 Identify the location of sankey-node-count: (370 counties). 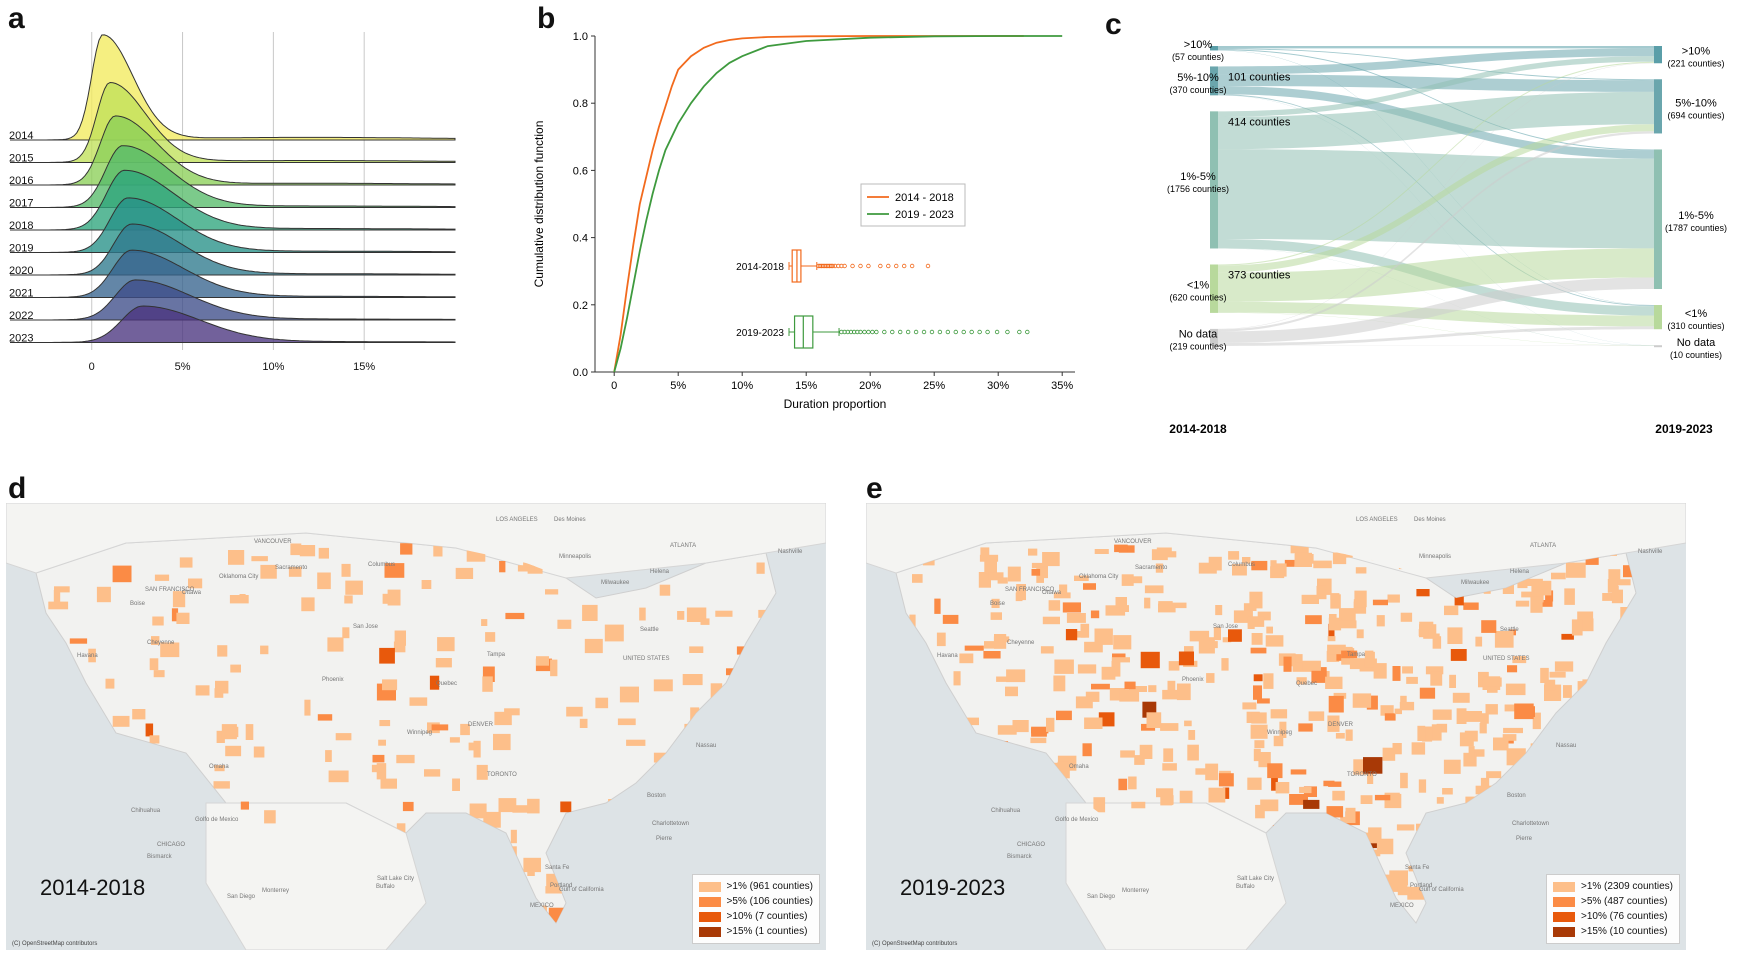
(1197, 90).